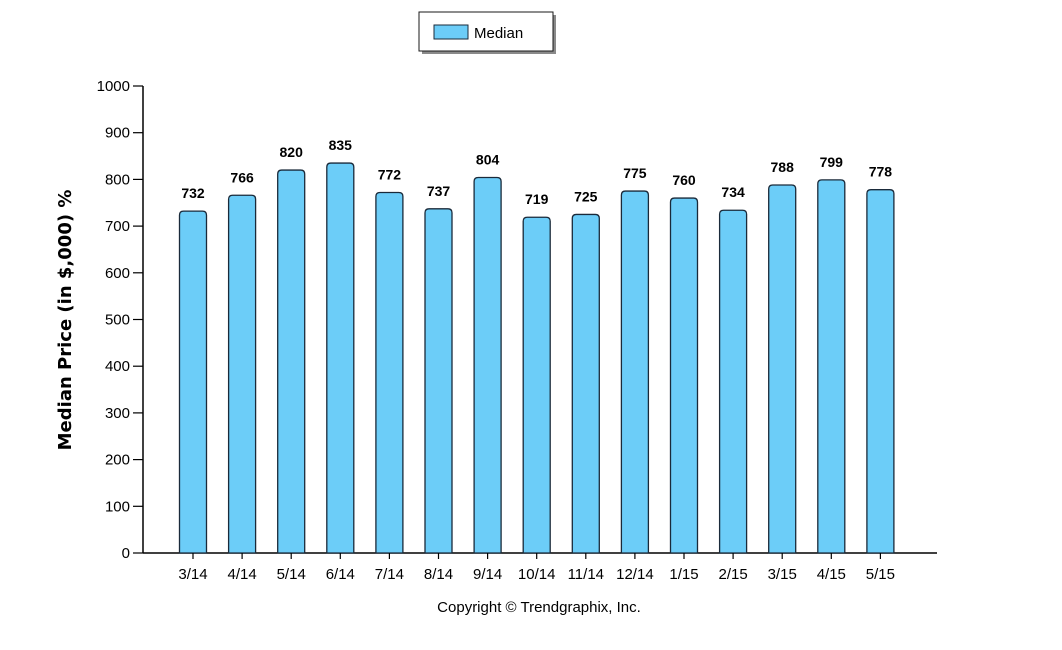 The height and width of the screenshot is (650, 1062). Describe the element at coordinates (117, 179) in the screenshot. I see `y-tick-label: 800` at that location.